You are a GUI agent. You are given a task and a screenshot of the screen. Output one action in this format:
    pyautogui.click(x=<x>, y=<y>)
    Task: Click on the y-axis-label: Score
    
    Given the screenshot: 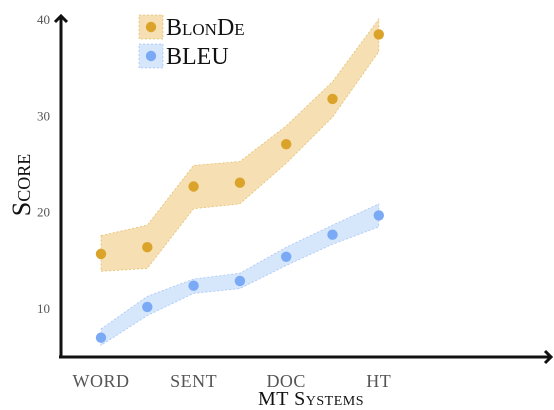 What is the action you would take?
    pyautogui.click(x=21, y=185)
    